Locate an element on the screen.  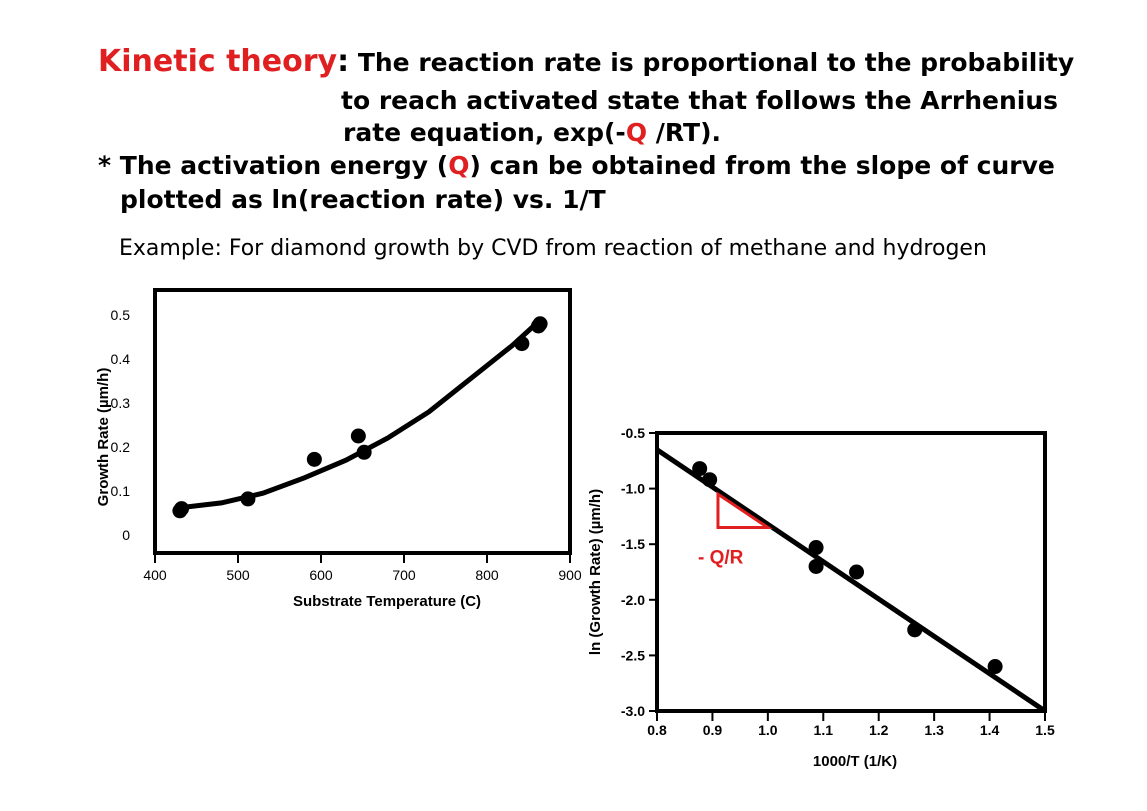
chart2-xtick-label: 1.2 is located at coordinates (879, 730).